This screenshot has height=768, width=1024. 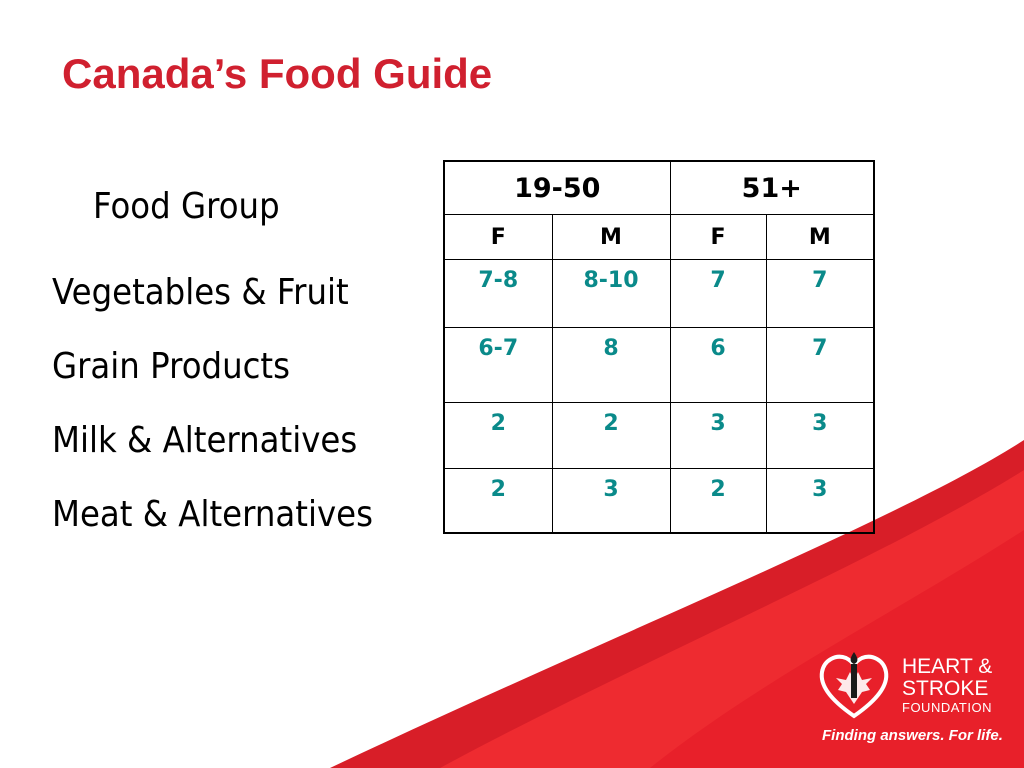 I want to click on table-row: 2 2 3 3, so click(x=659, y=435).